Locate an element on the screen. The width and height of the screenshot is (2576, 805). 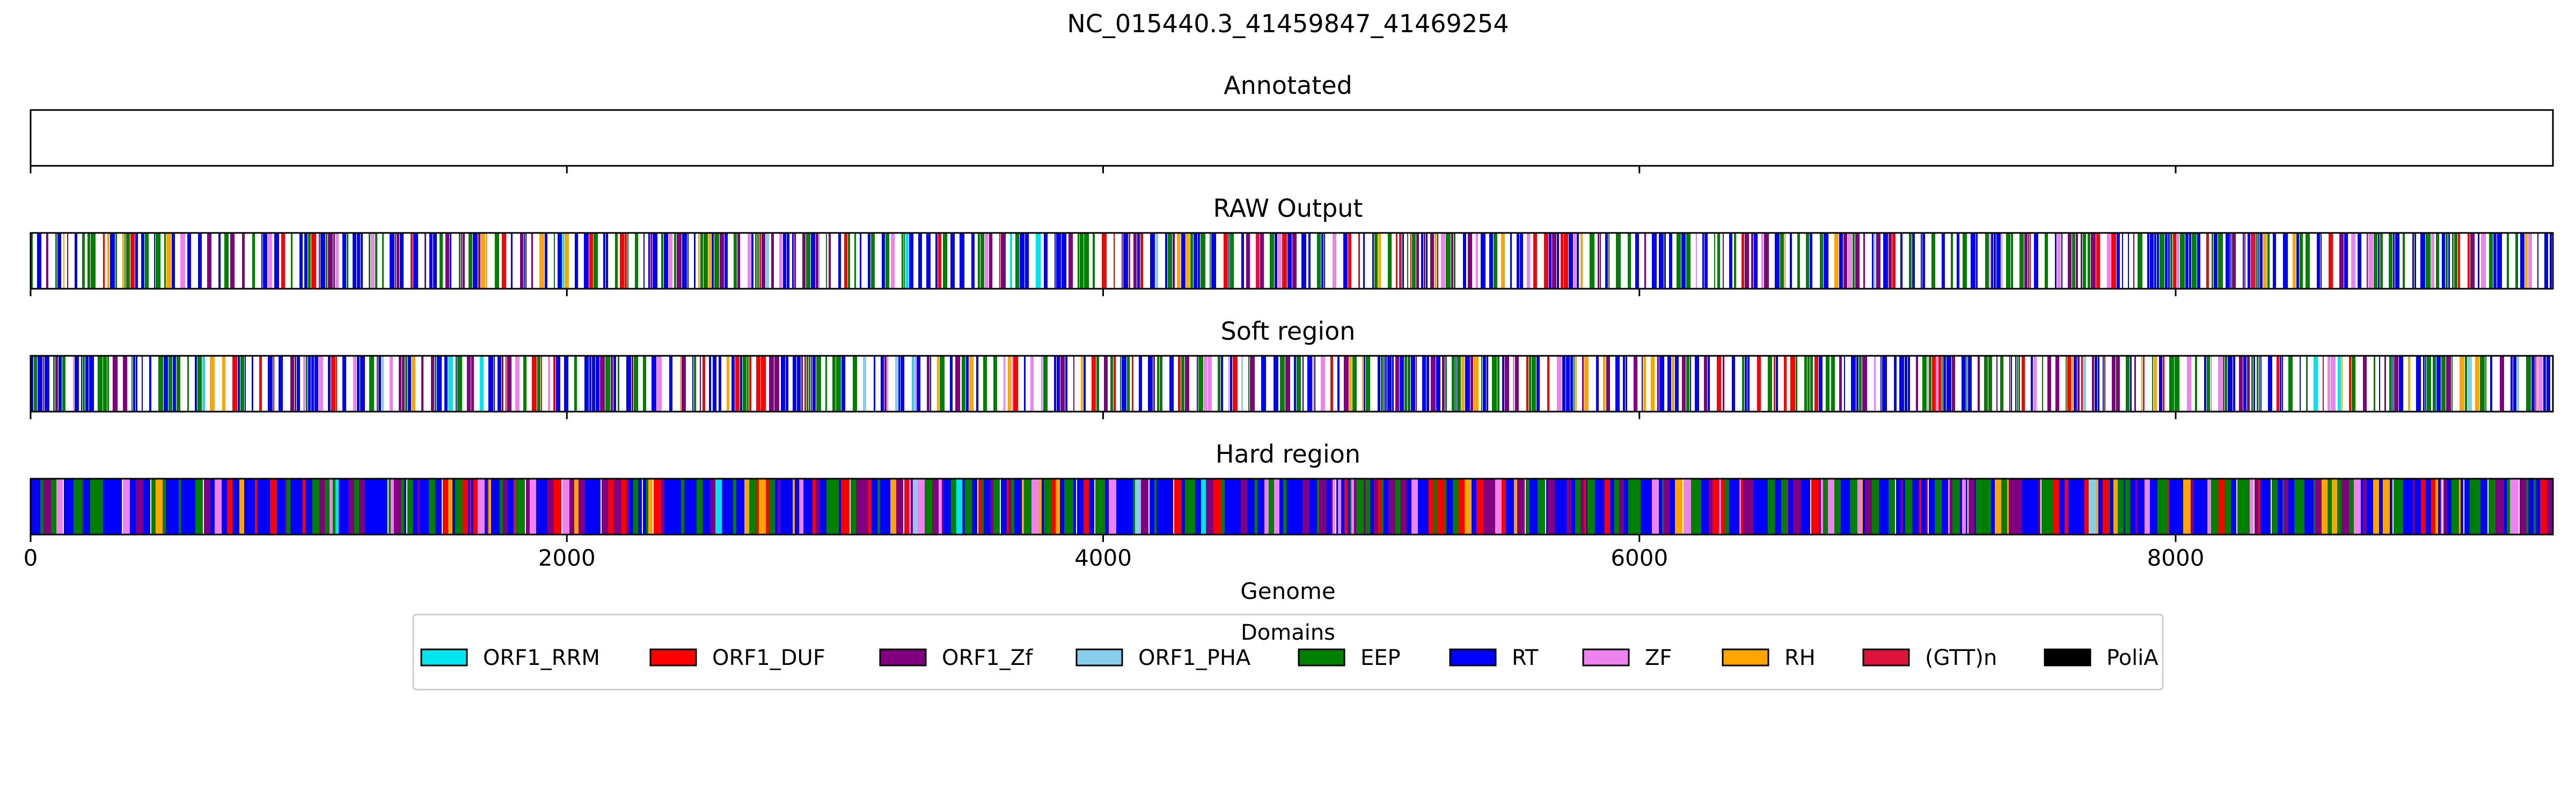
legend-label: EEP is located at coordinates (1380, 658).